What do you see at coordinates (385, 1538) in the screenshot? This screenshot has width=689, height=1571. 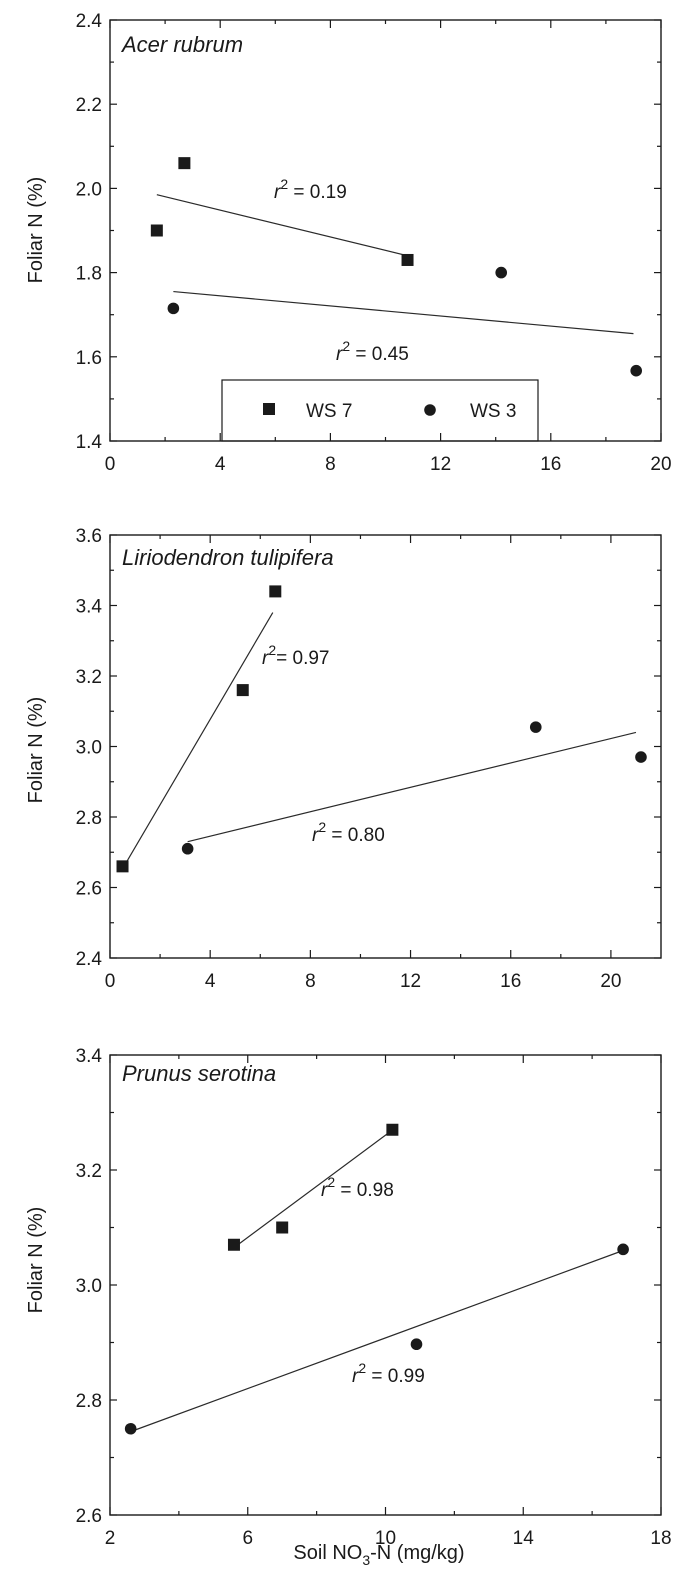 I see `x-tick-label: 10` at bounding box center [385, 1538].